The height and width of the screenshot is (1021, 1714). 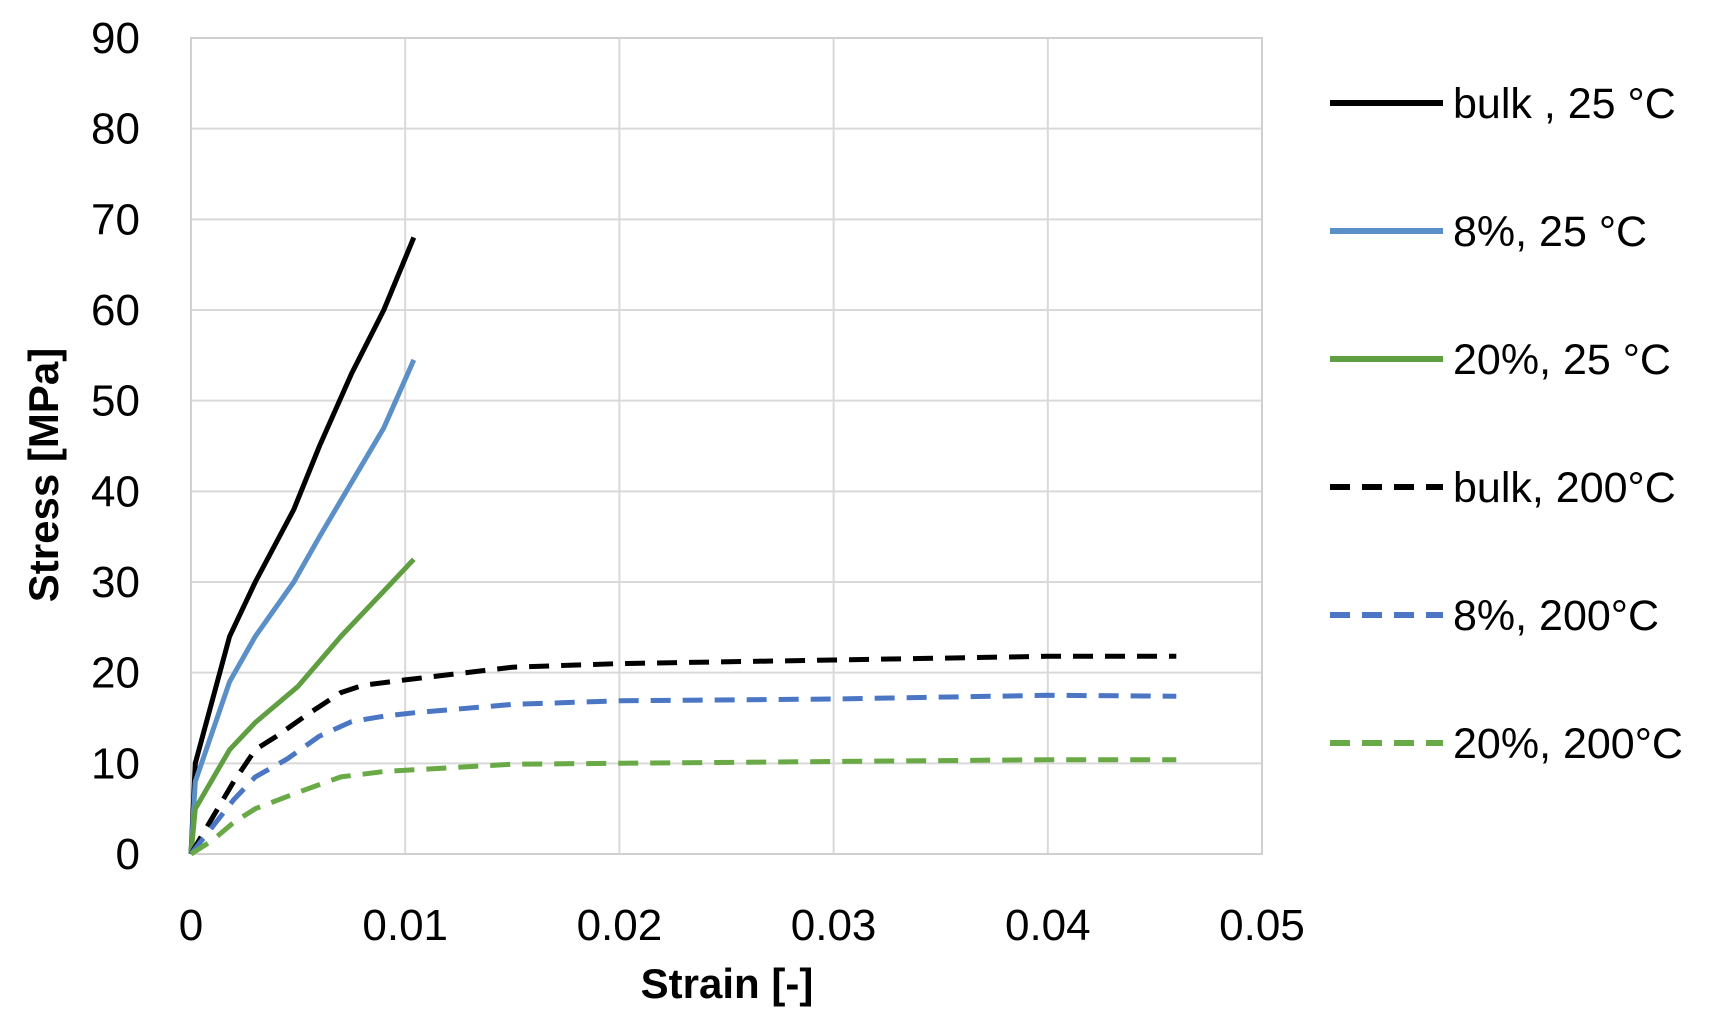 What do you see at coordinates (1262, 925) in the screenshot?
I see `x-tick-label: 0.05` at bounding box center [1262, 925].